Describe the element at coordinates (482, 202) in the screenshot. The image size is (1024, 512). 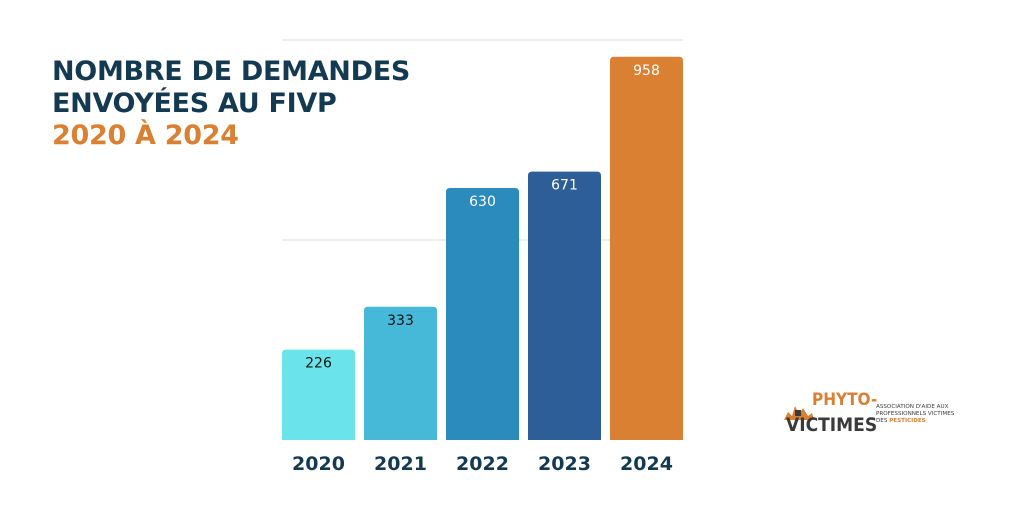
I see `data-label-2022: 630` at that location.